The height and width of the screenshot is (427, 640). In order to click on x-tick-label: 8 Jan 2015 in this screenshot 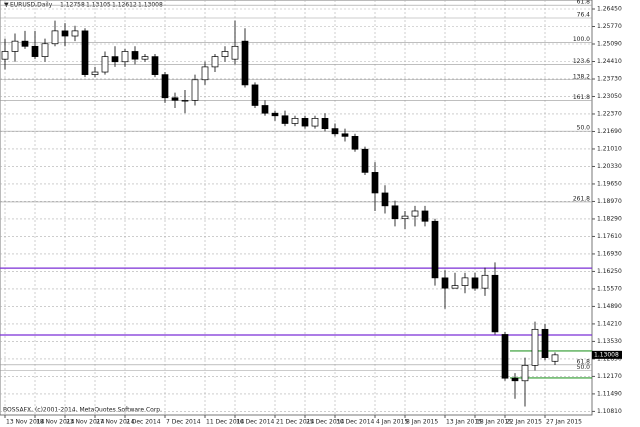, I will do `click(422, 422)`.